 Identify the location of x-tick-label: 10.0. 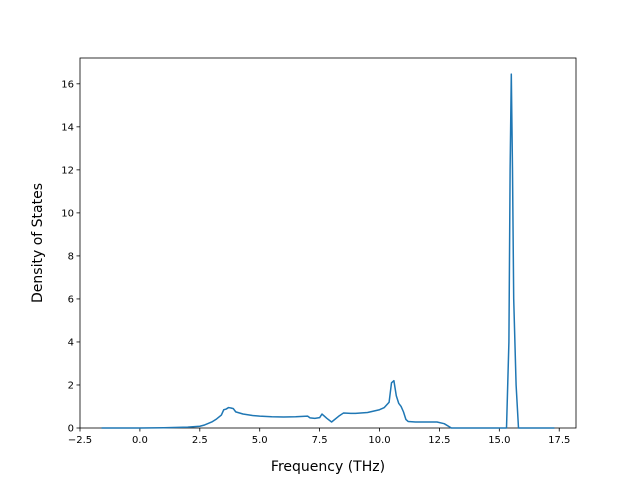
(379, 440).